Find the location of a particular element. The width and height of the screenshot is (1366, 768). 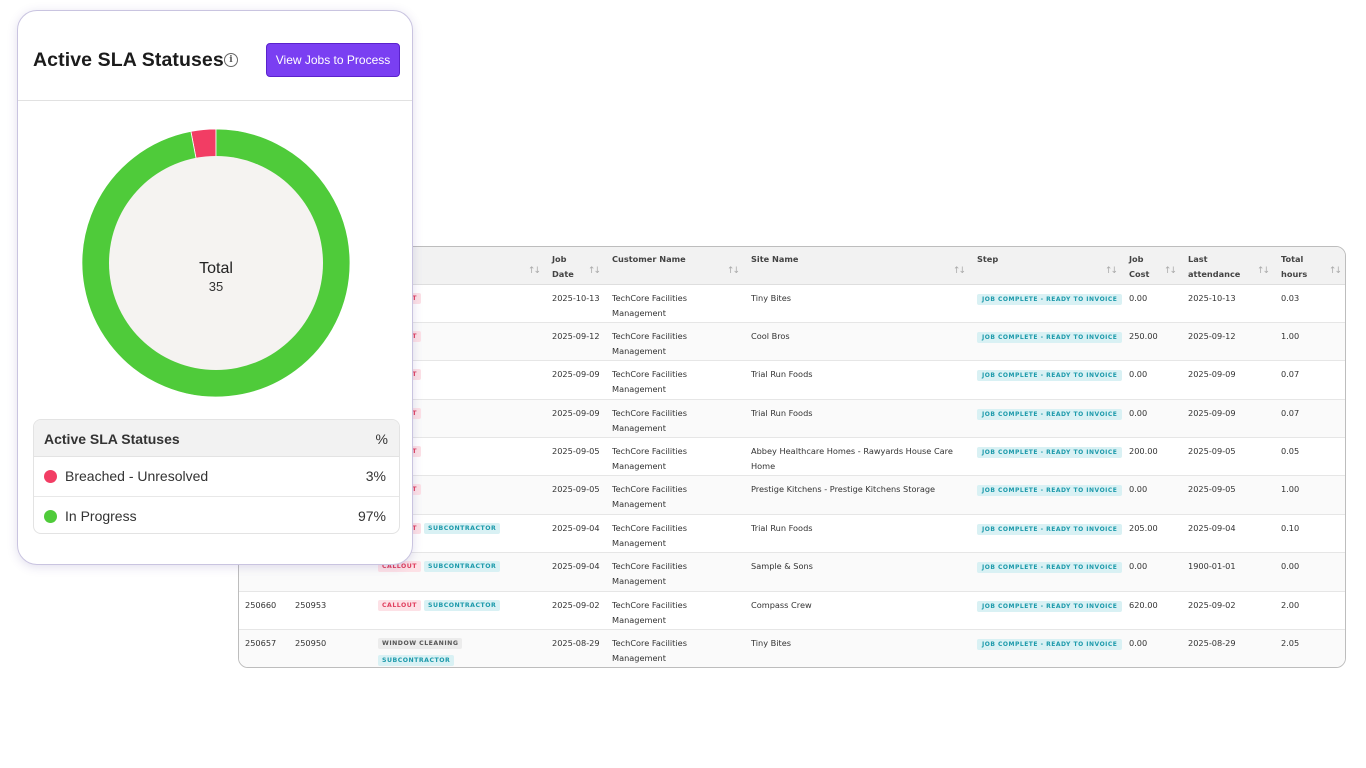

column-header: Customer Name ↑↓ is located at coordinates (675, 266).